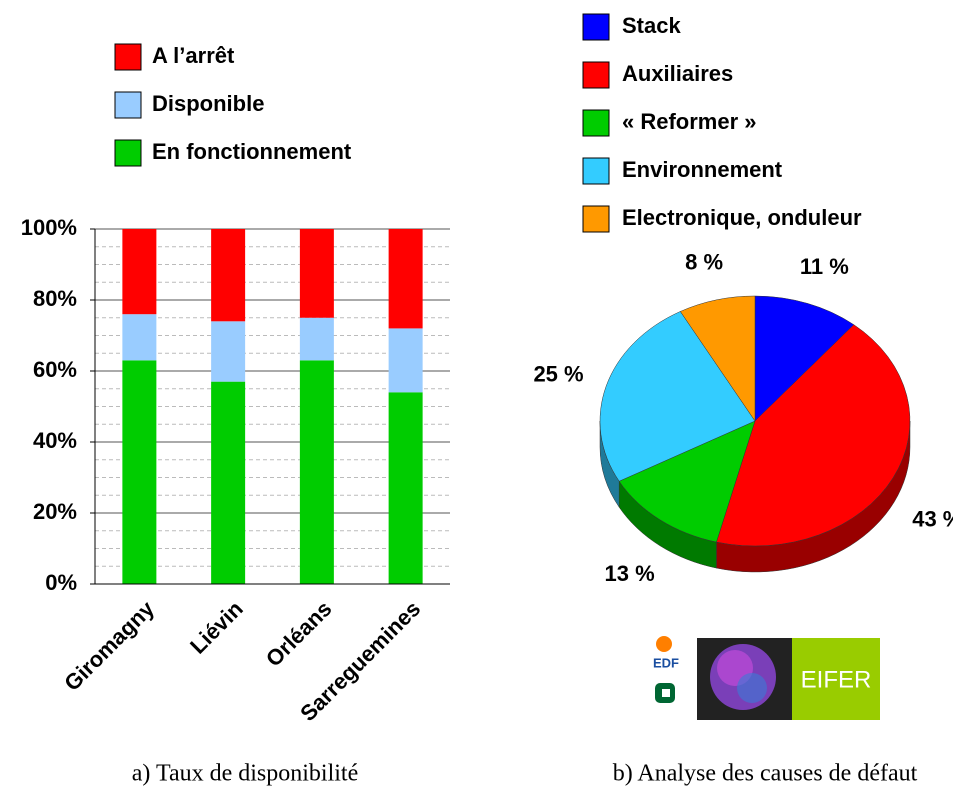 The height and width of the screenshot is (801, 953). I want to click on y-tick-label: 0%, so click(61, 582).